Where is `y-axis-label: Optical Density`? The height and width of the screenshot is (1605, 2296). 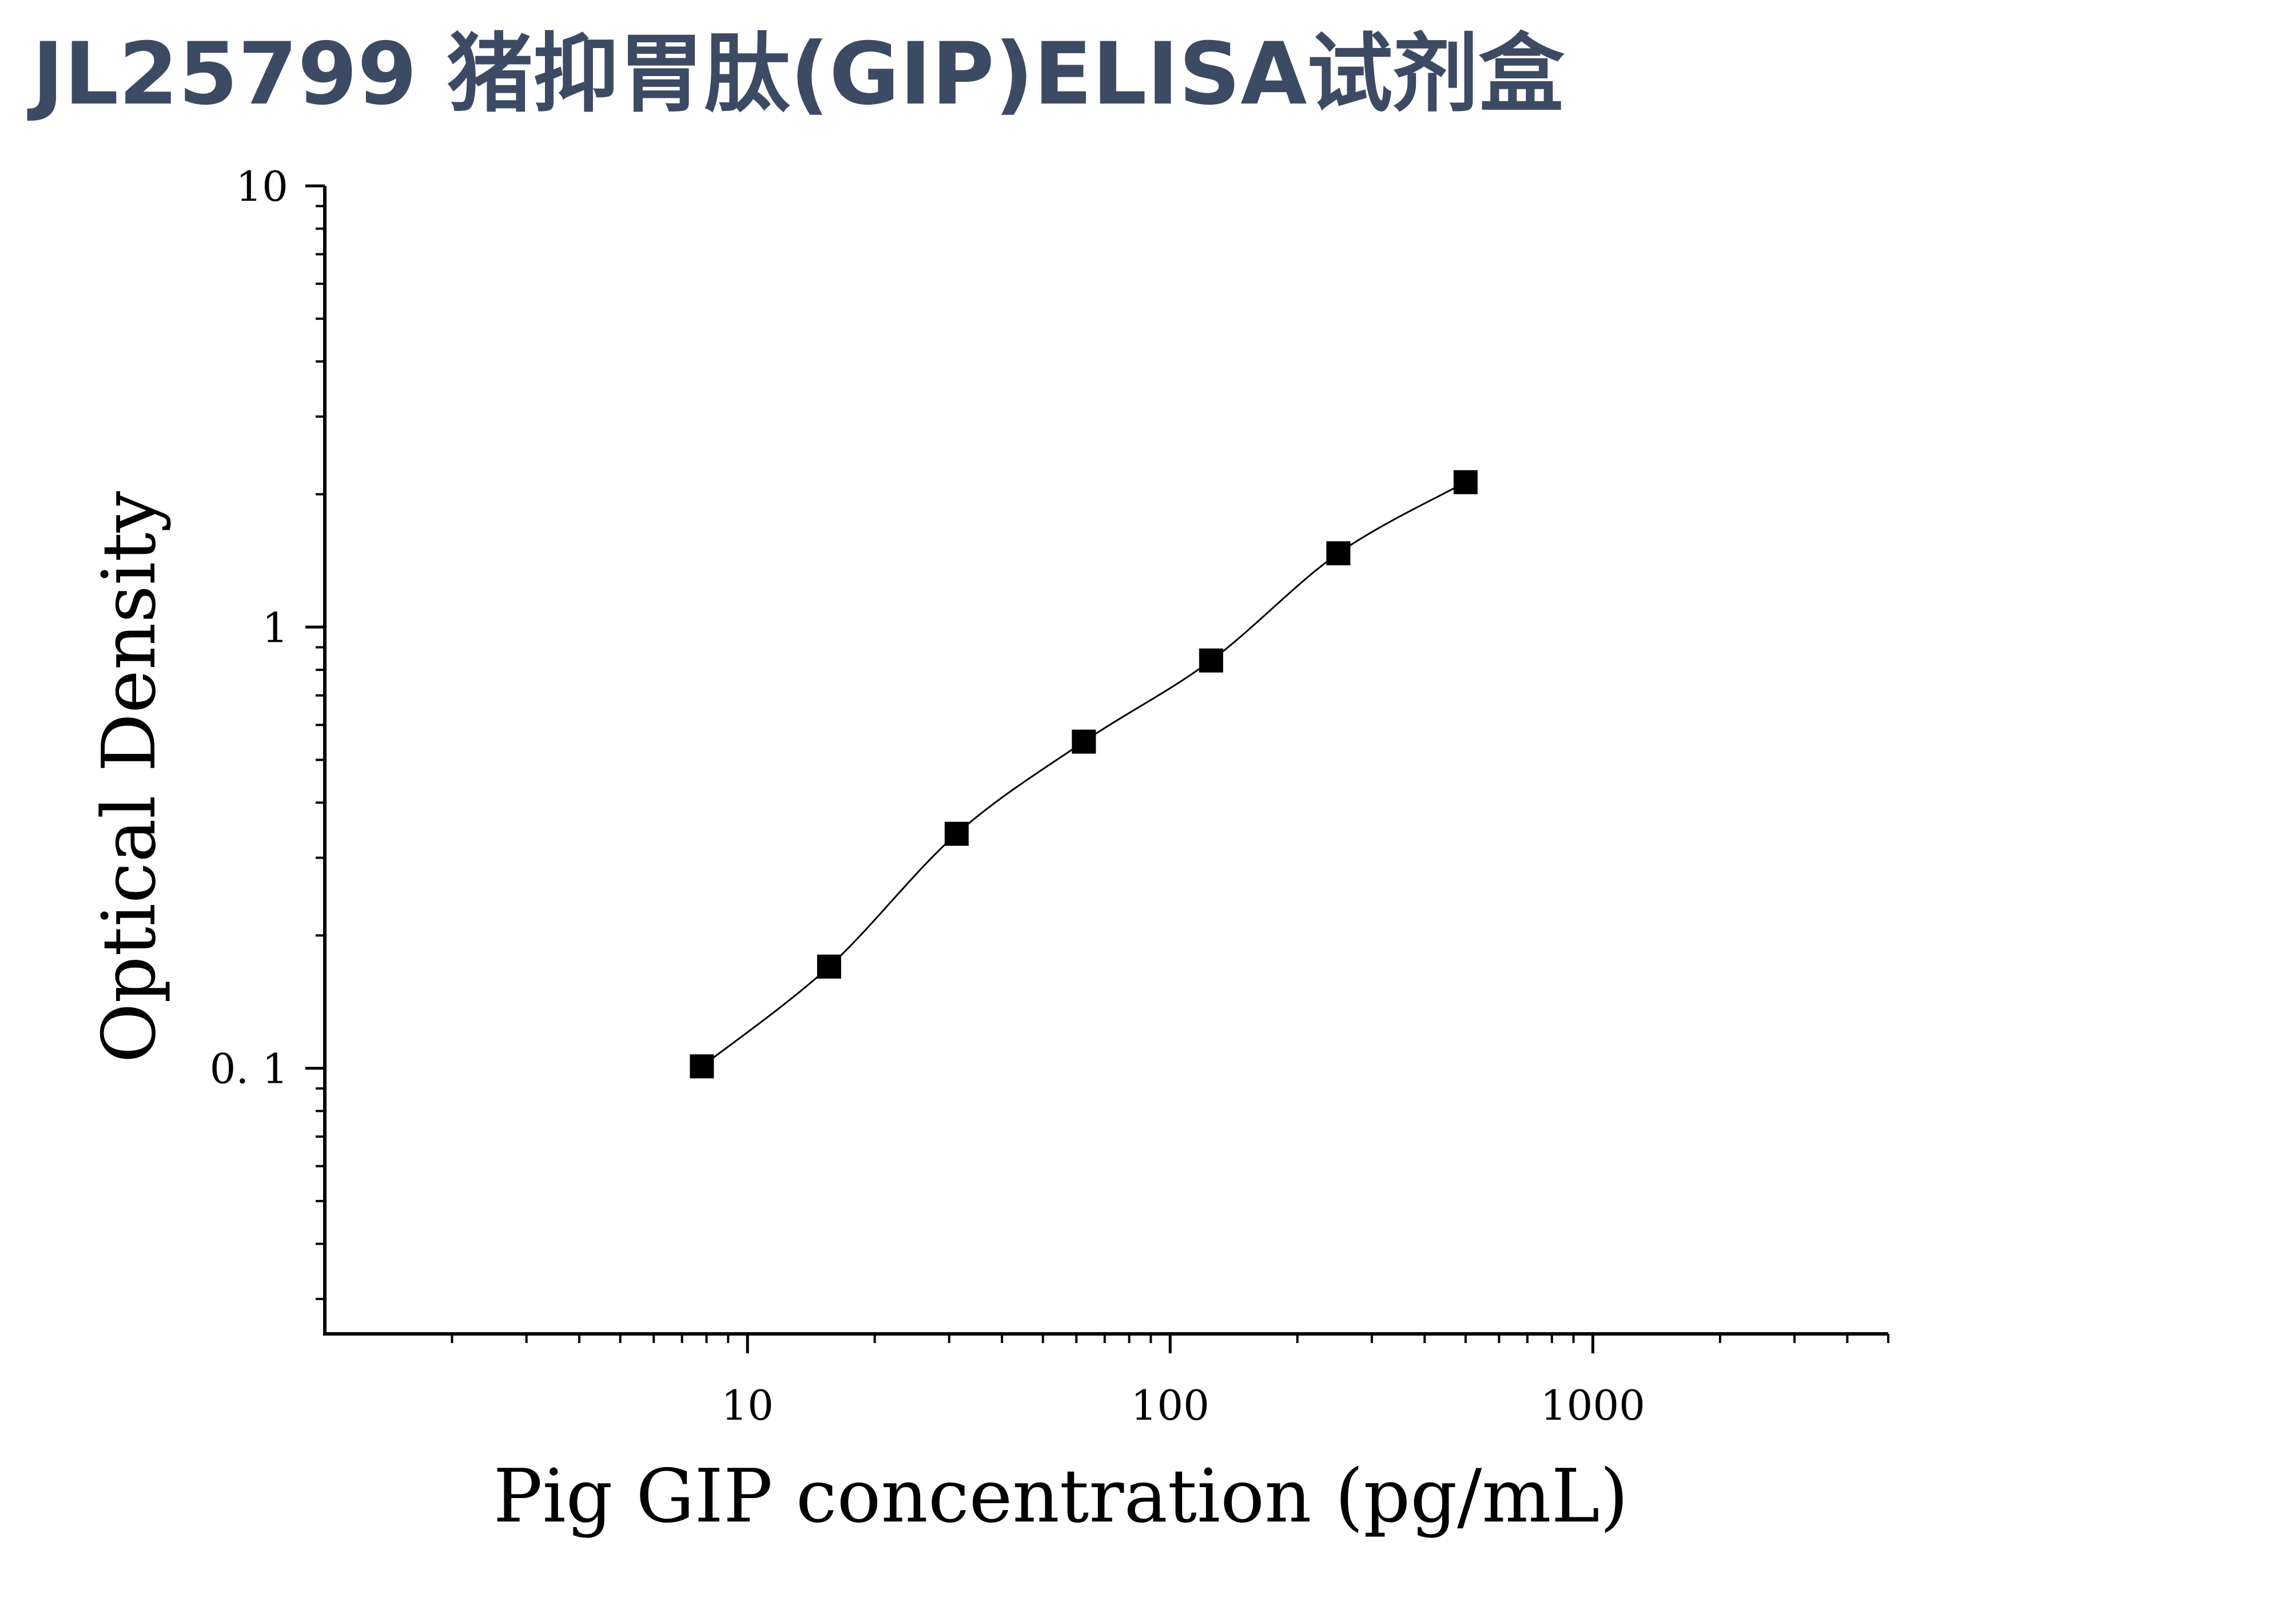 y-axis-label: Optical Density is located at coordinates (130, 777).